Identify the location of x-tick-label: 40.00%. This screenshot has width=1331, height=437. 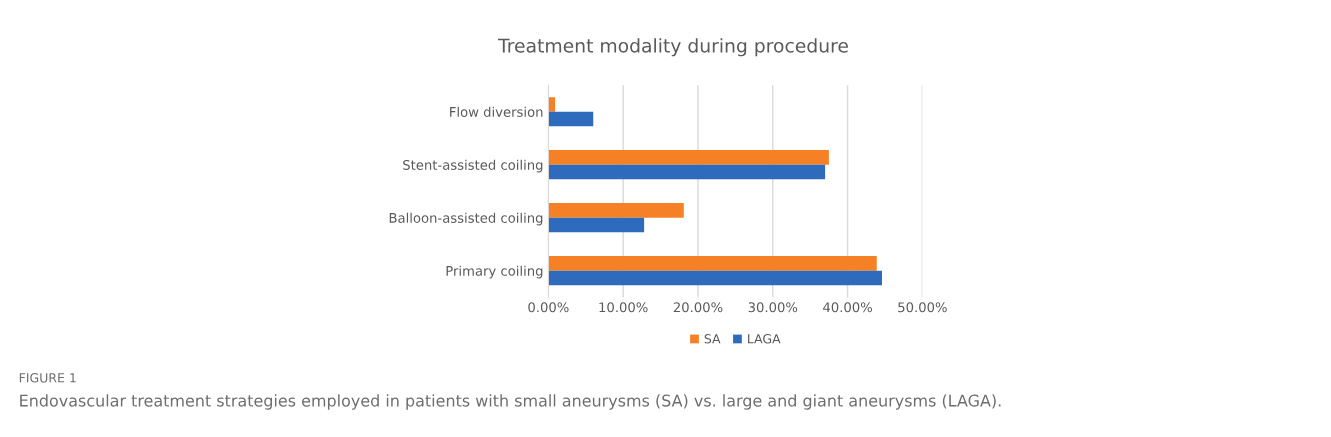
(848, 307).